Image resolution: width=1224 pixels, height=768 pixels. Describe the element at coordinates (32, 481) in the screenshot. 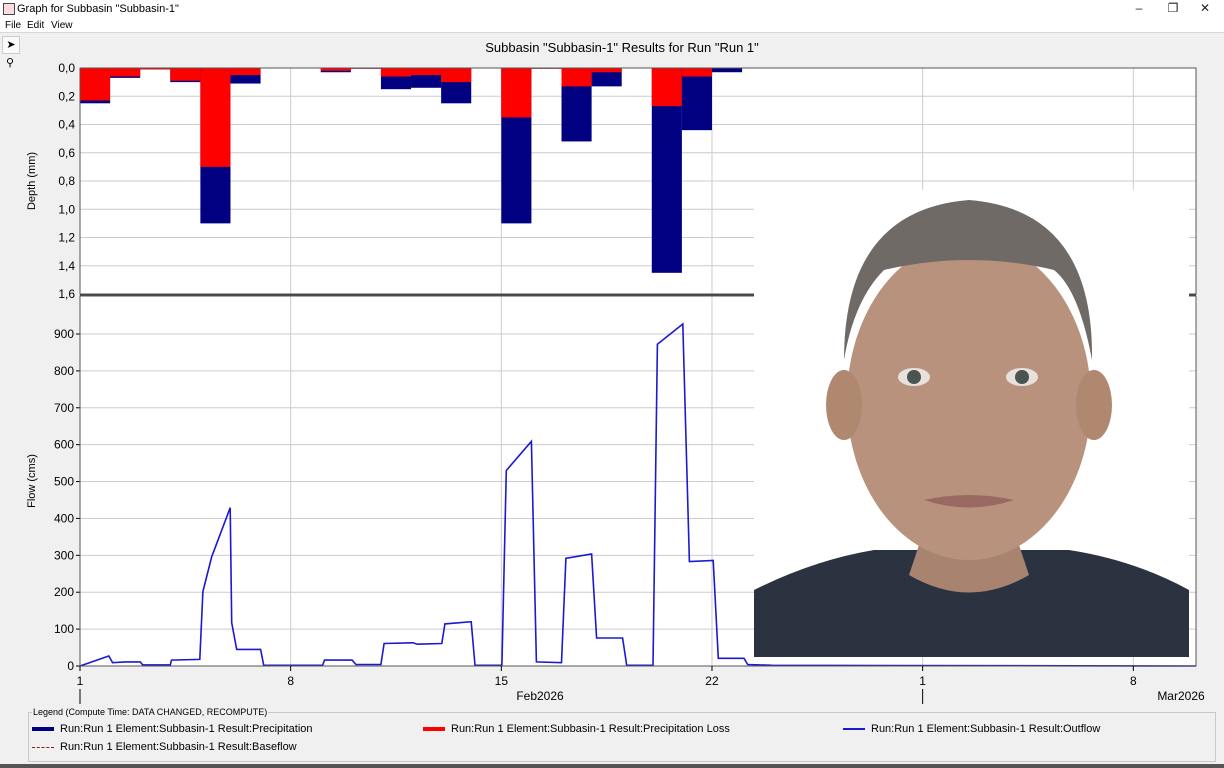

I see `flow-axis-label: Flow (cms)` at that location.